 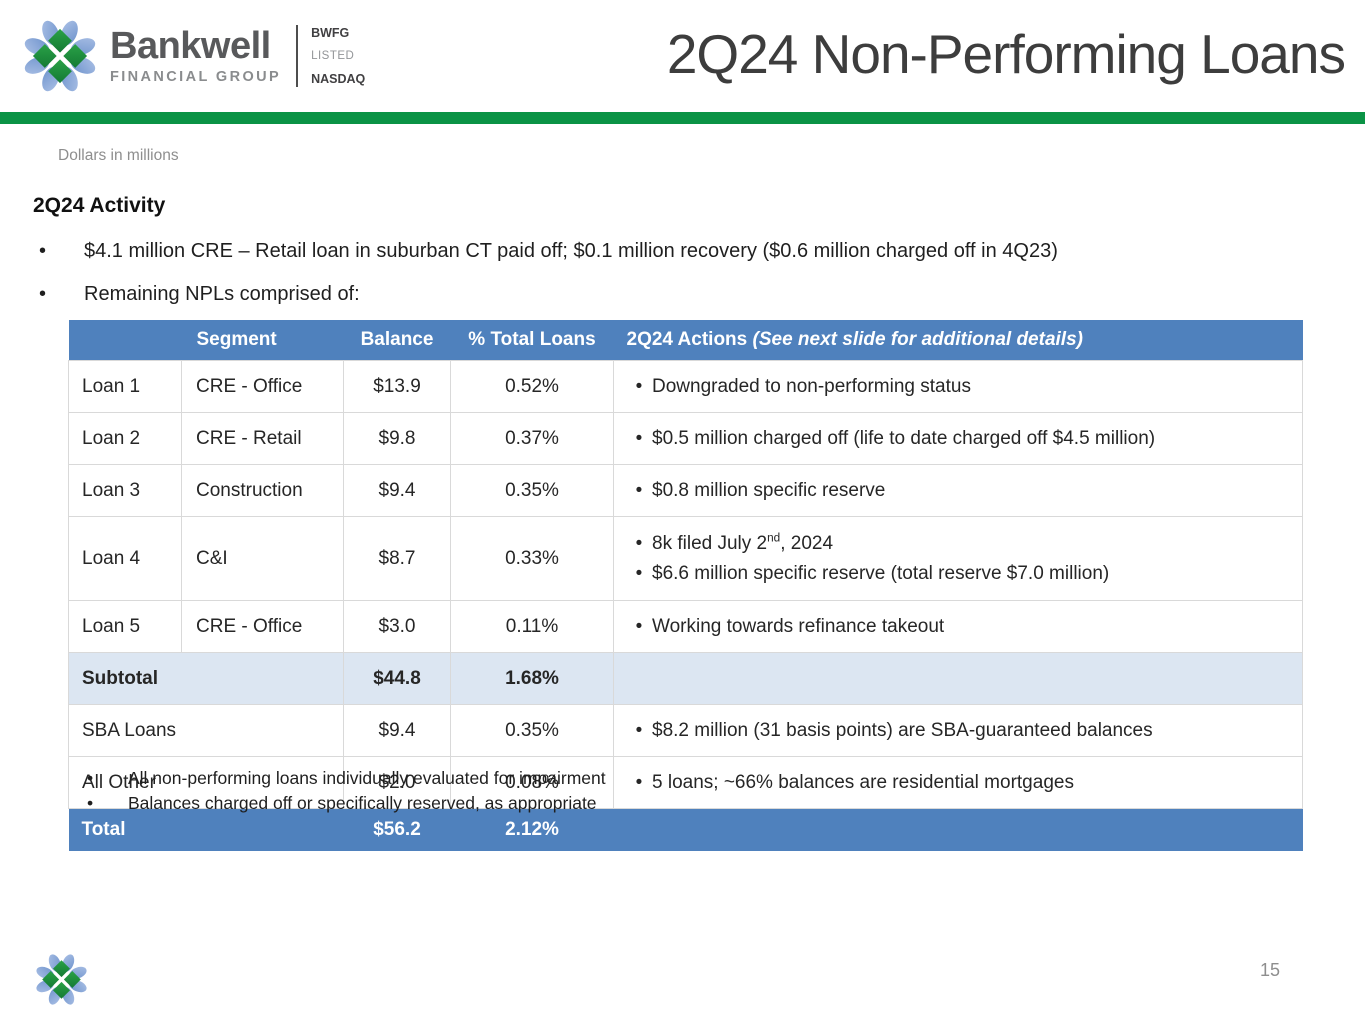 What do you see at coordinates (190, 45) in the screenshot?
I see `brand-name: Bankwell` at bounding box center [190, 45].